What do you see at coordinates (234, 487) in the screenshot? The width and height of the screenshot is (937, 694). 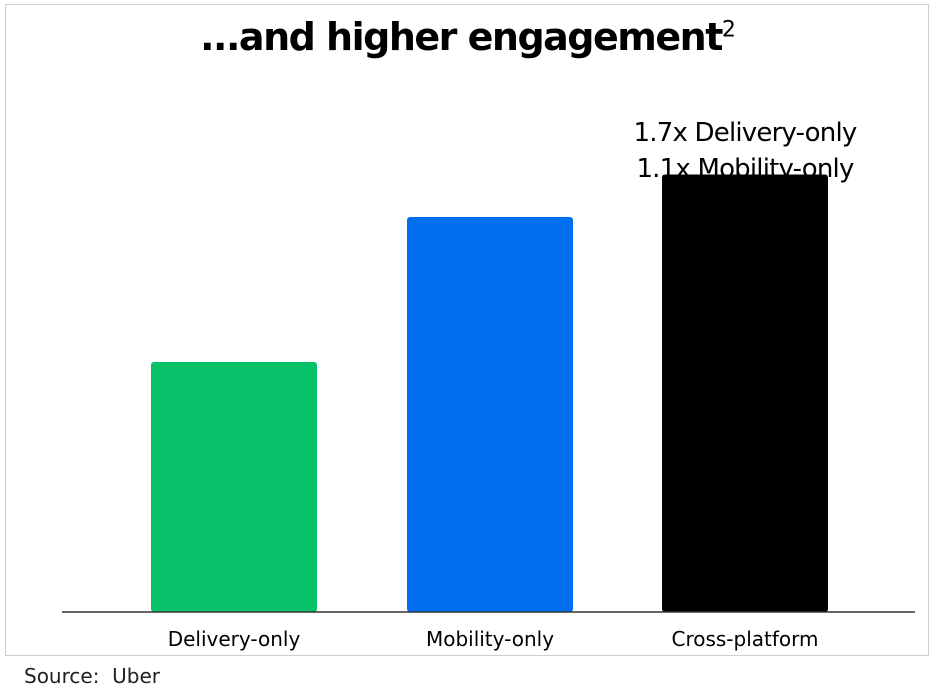 I see `bar-delivery-only` at bounding box center [234, 487].